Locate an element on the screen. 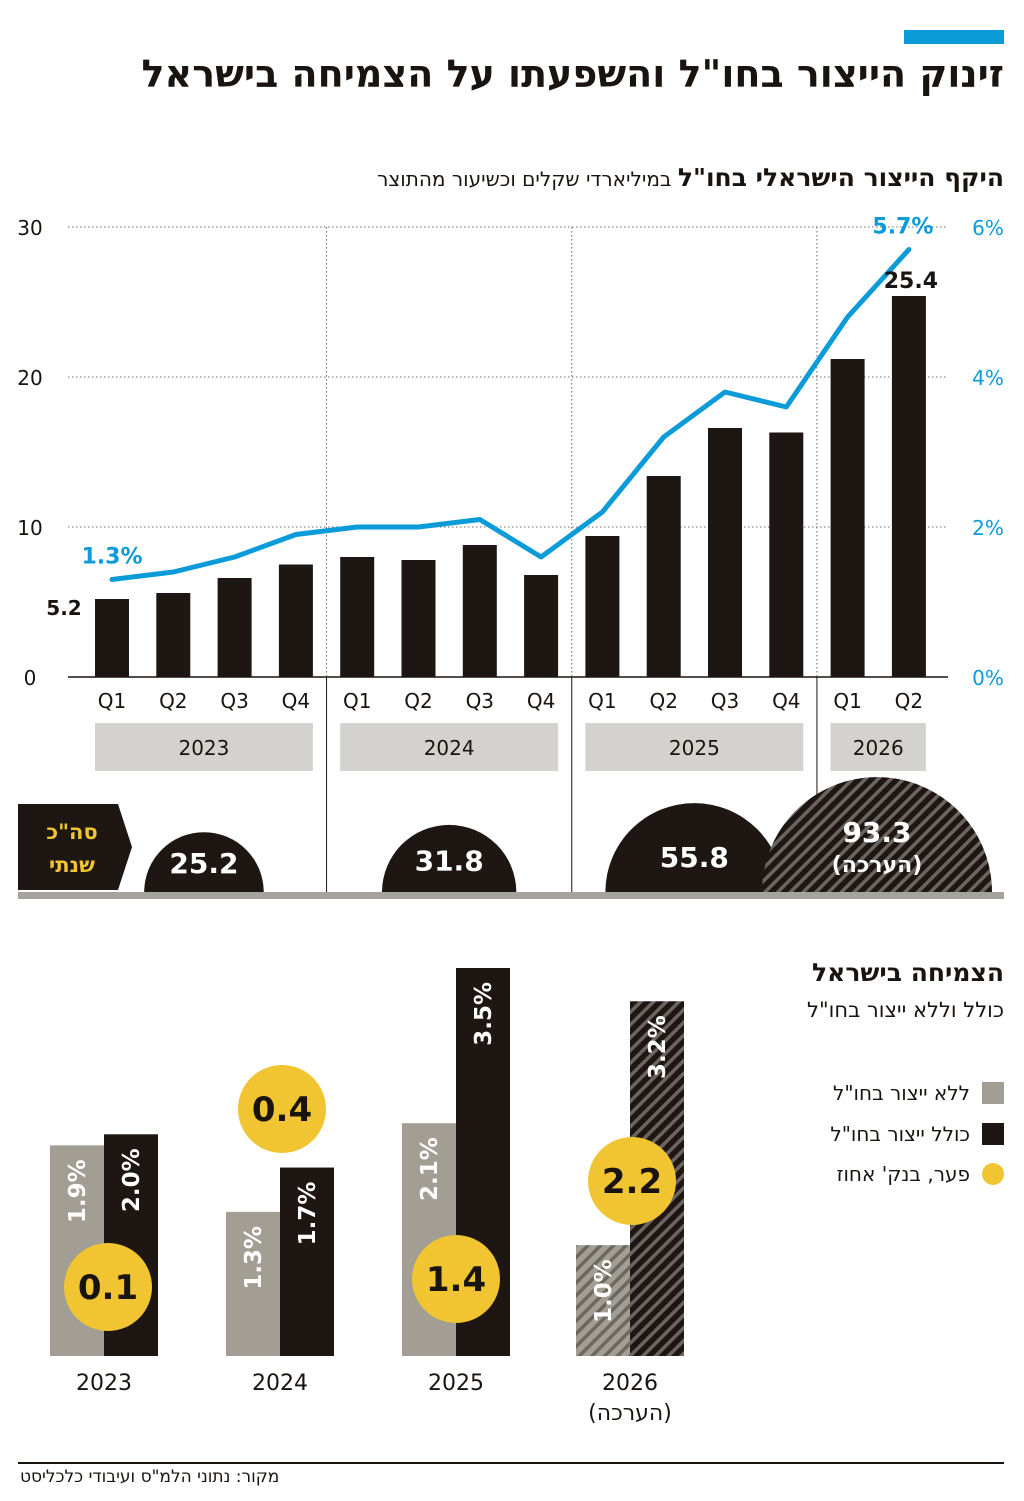 This screenshot has height=1501, width=1024. data-label-last-line: 5.7% is located at coordinates (902, 227).